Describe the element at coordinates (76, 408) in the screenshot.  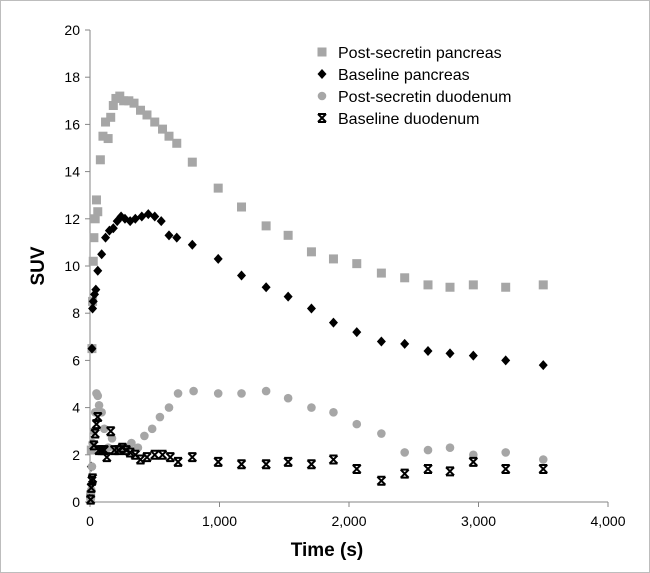
I see `y-tick-label: 4` at that location.